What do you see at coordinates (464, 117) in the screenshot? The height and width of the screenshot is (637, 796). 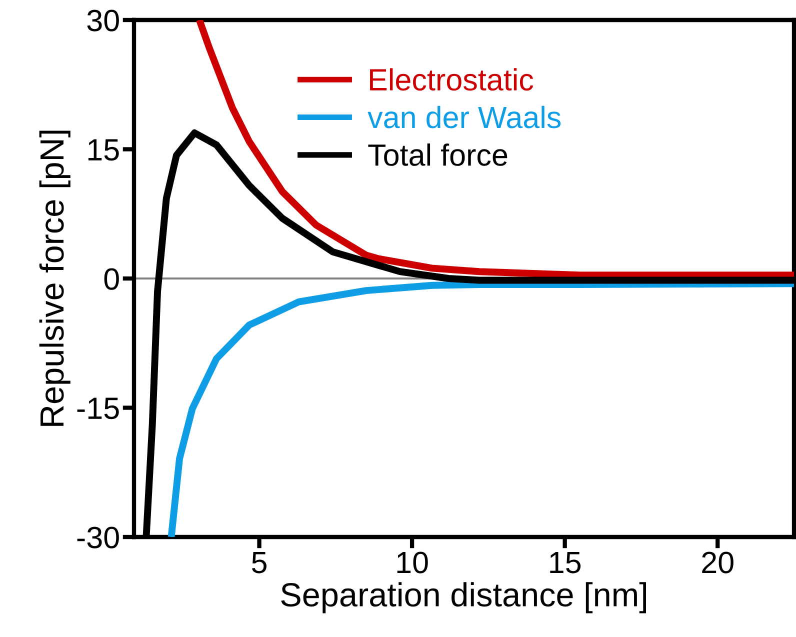 I see `legend-label: van der Waals` at bounding box center [464, 117].